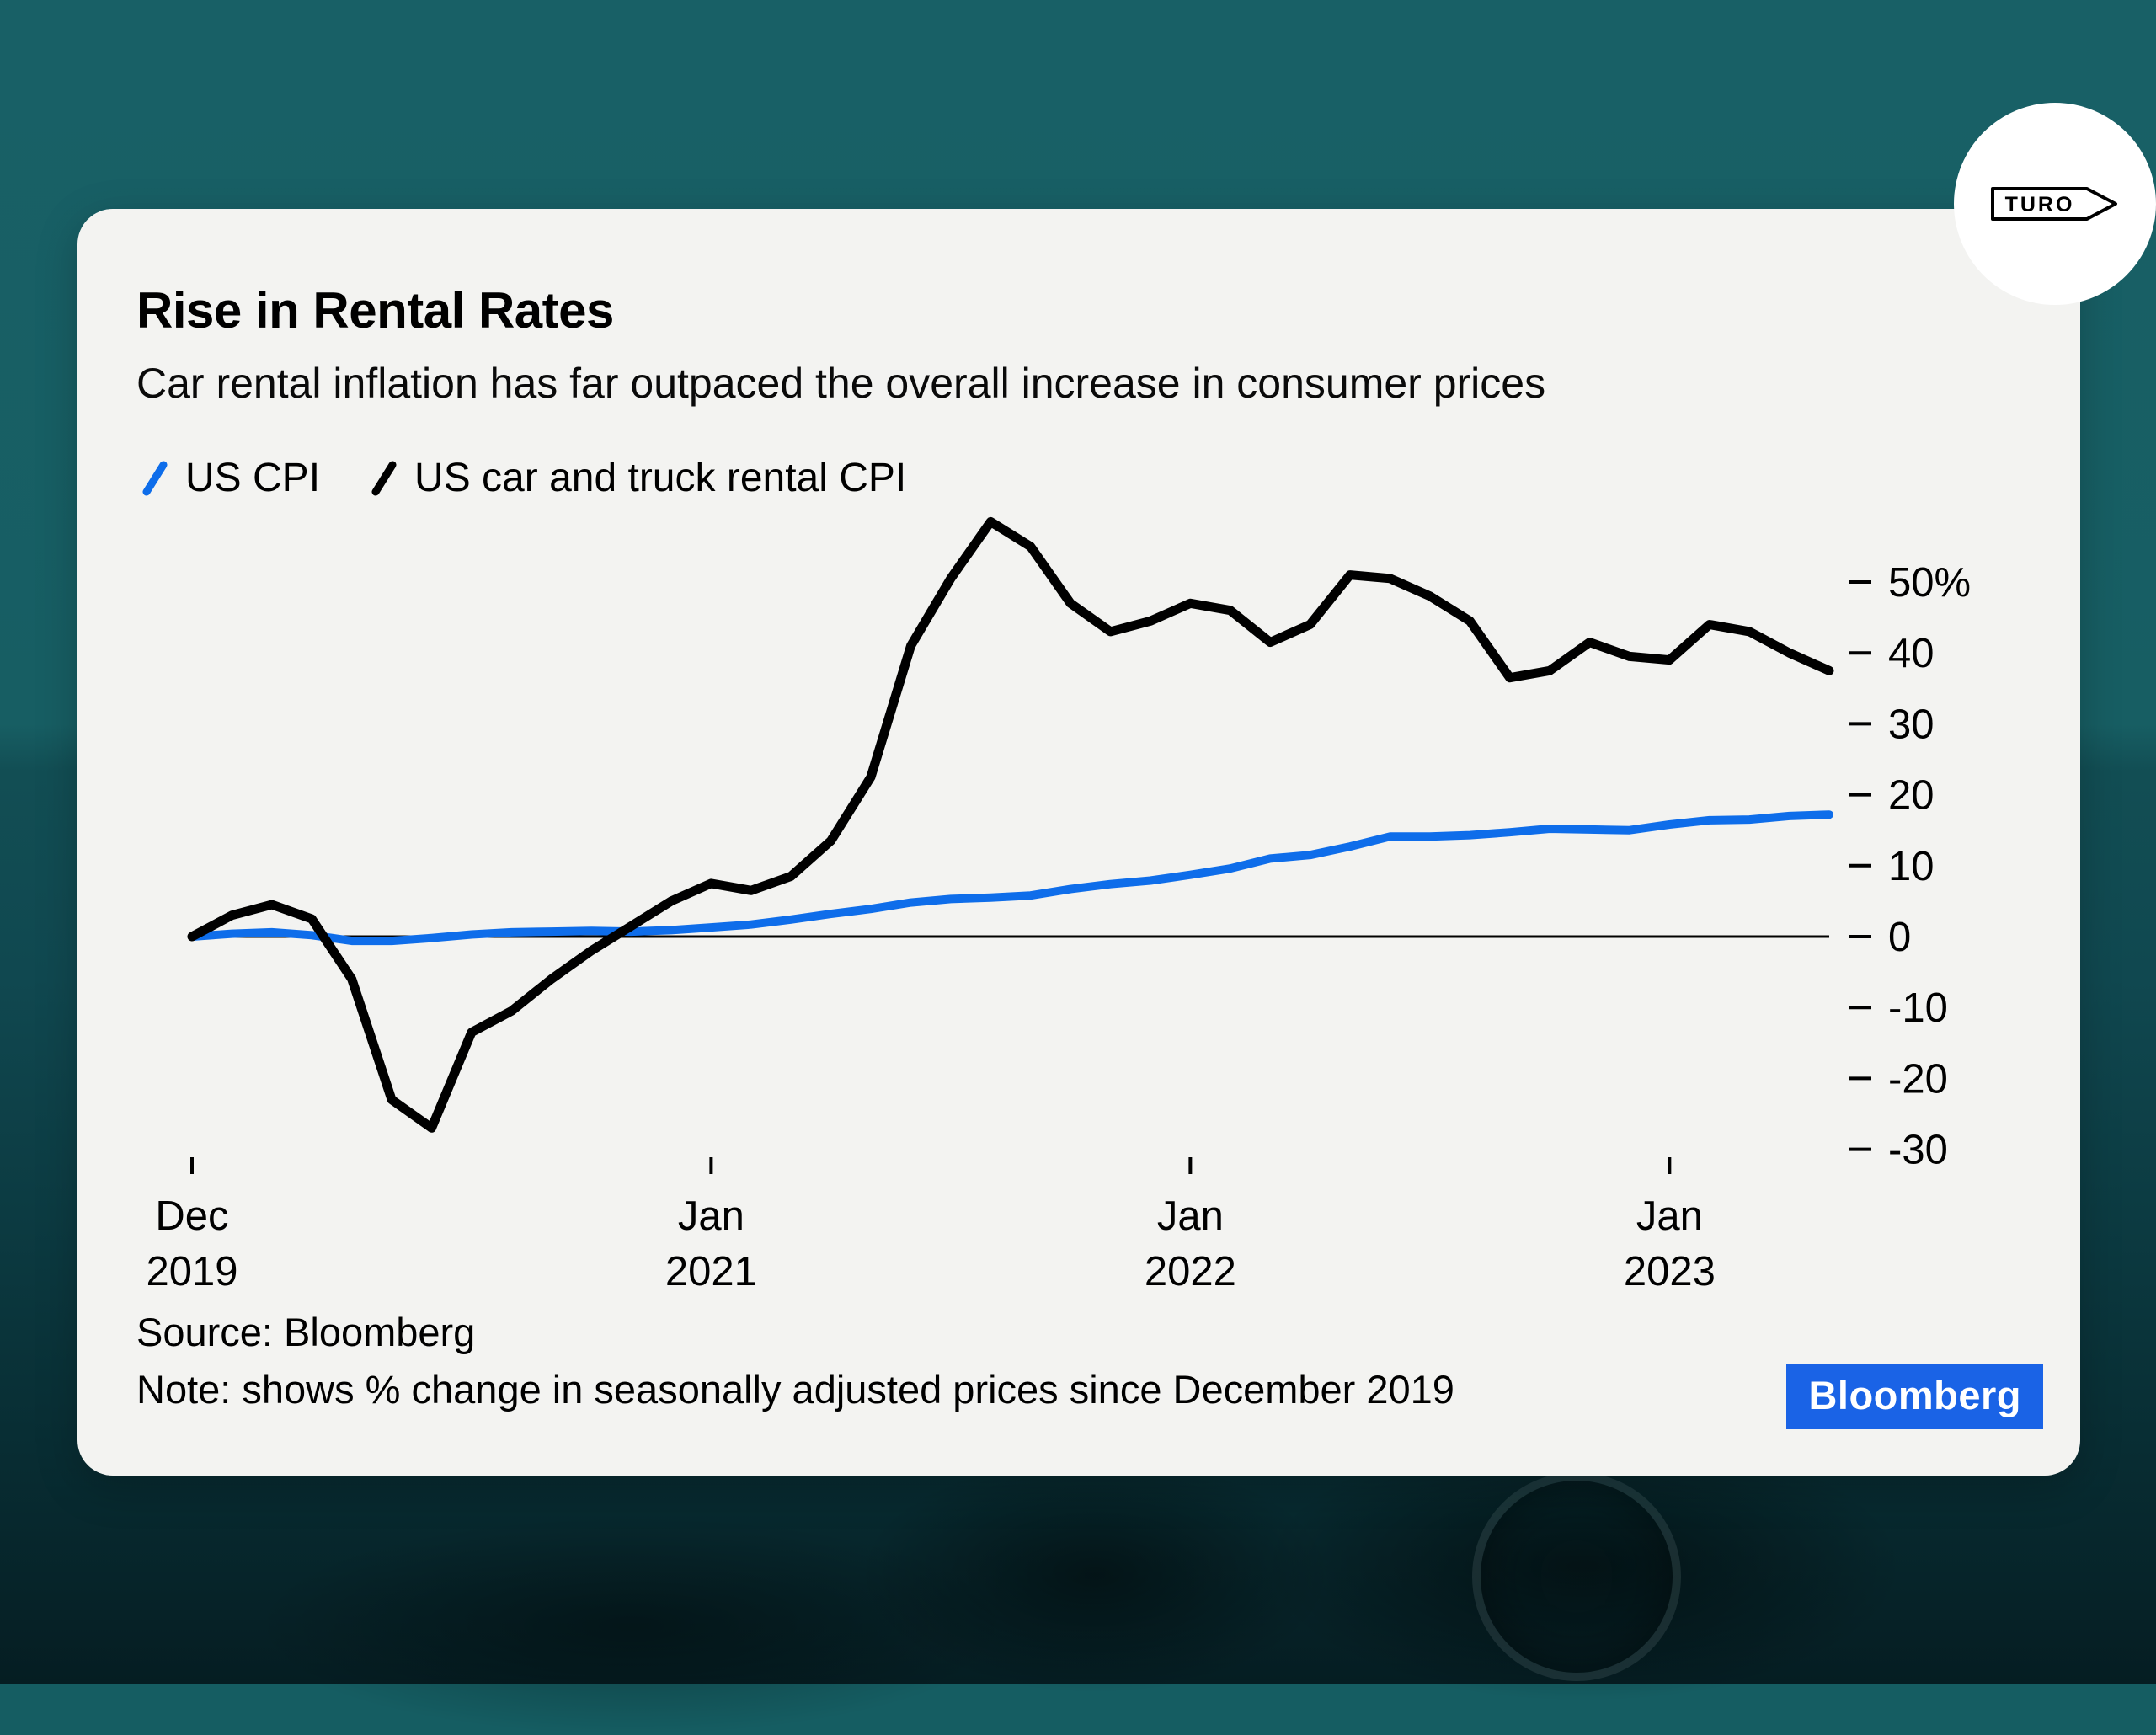 Image resolution: width=2156 pixels, height=1735 pixels. Describe the element at coordinates (306, 1332) in the screenshot. I see `source-text: Source: Bloomberg` at that location.